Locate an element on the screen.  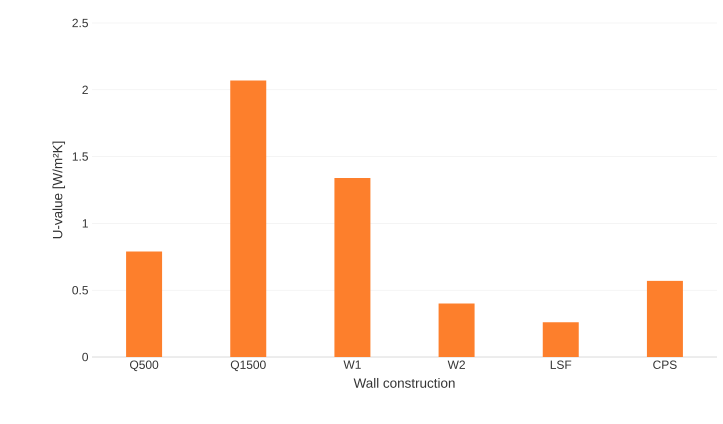
y-tick-label: 0 is located at coordinates (85, 357).